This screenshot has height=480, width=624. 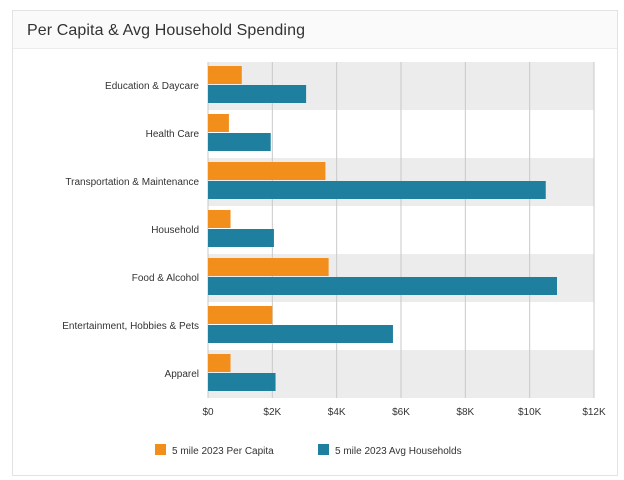 I want to click on category-label: Transportation & Maintenance, so click(x=132, y=182).